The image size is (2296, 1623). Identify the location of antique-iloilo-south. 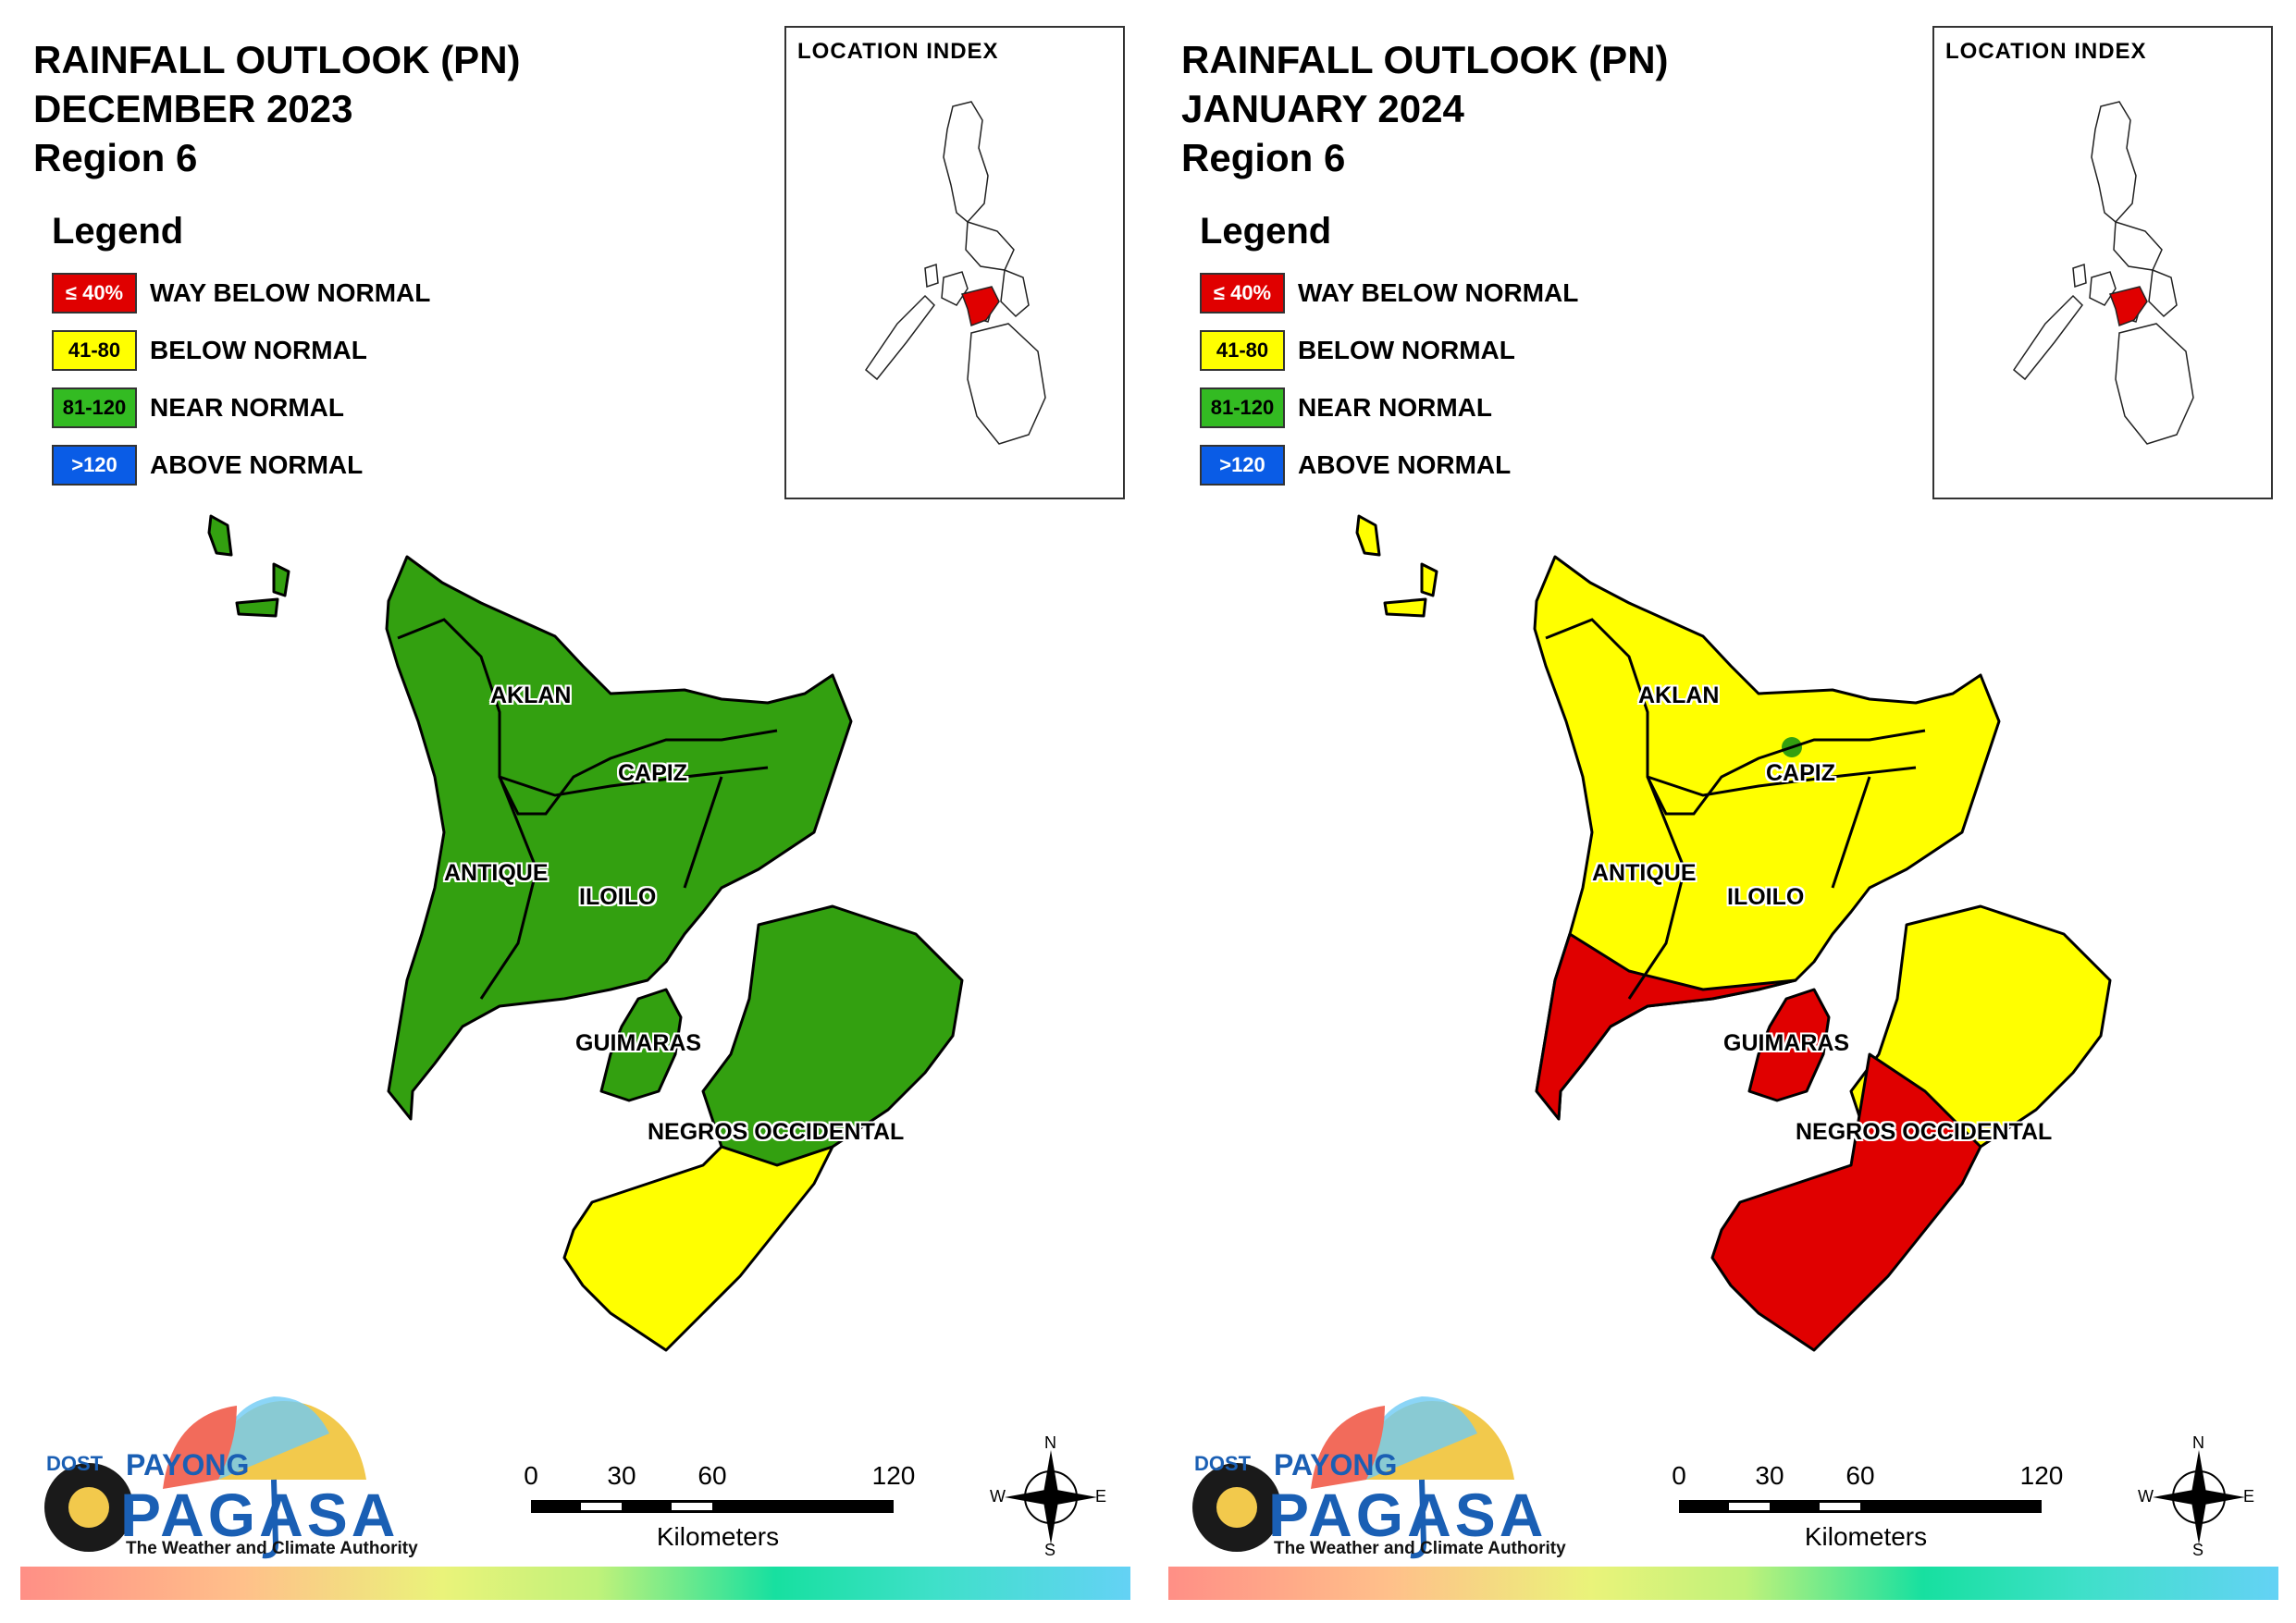
(1666, 1026).